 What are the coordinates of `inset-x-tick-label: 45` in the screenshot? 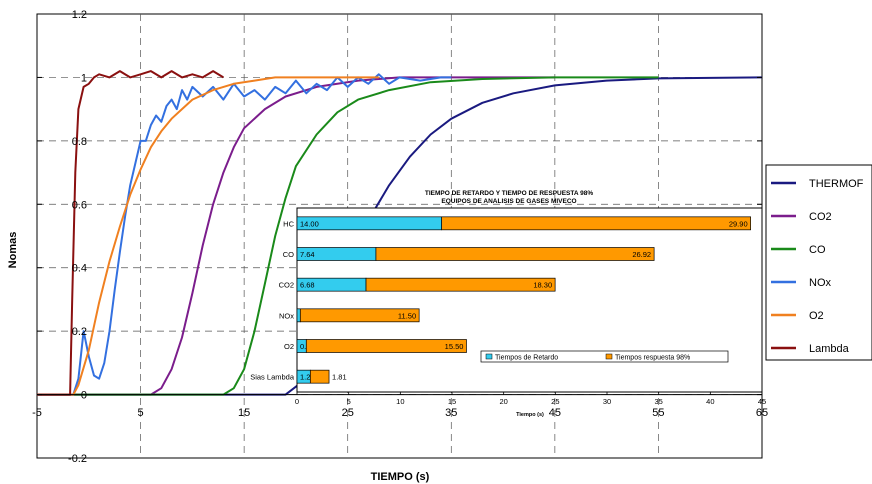 It's located at (762, 401).